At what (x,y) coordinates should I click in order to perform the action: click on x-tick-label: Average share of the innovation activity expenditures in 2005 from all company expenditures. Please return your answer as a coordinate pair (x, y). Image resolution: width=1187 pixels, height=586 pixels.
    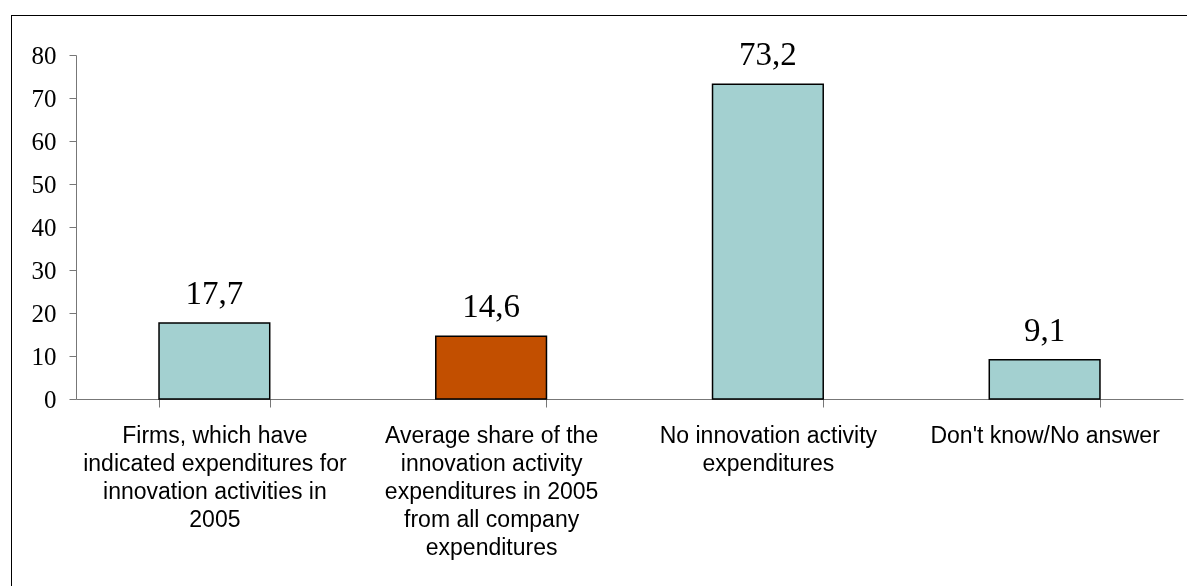
    Looking at the image, I should click on (491, 490).